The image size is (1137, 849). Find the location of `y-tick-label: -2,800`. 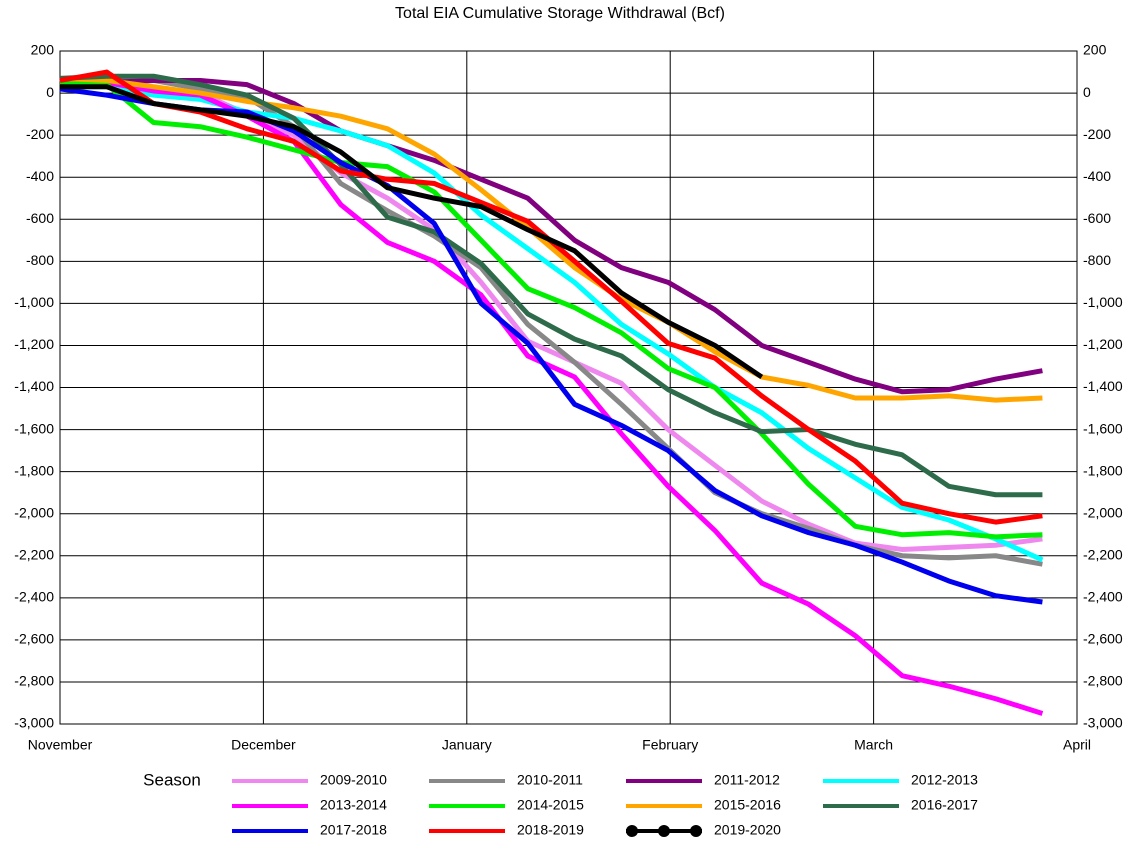

y-tick-label: -2,800 is located at coordinates (34, 681).